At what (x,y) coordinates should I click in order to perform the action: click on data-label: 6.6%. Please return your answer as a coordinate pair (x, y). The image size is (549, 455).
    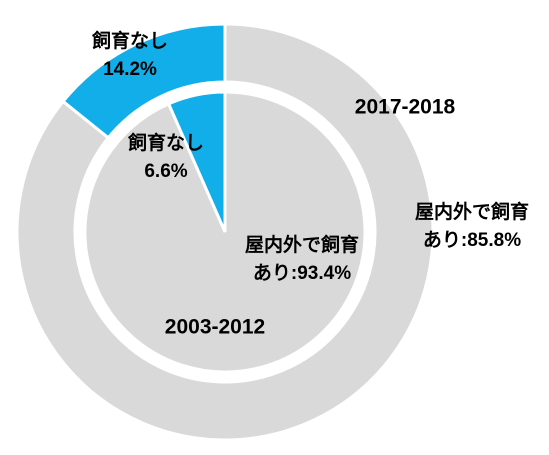
    Looking at the image, I should click on (165, 171).